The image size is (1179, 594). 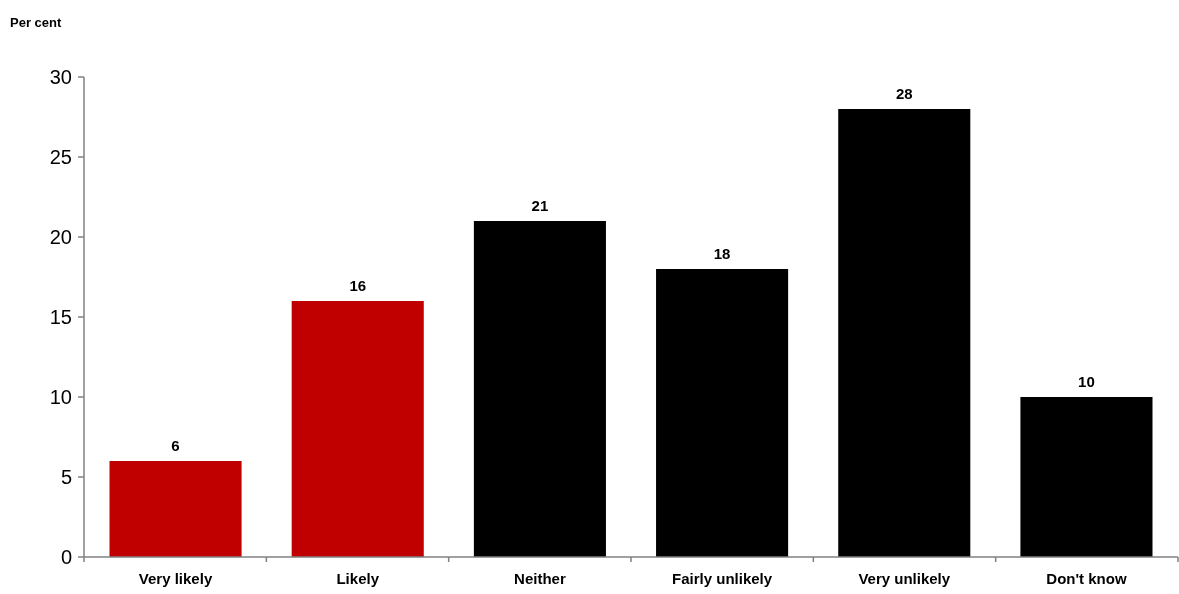 What do you see at coordinates (1086, 381) in the screenshot?
I see `data-label: 10` at bounding box center [1086, 381].